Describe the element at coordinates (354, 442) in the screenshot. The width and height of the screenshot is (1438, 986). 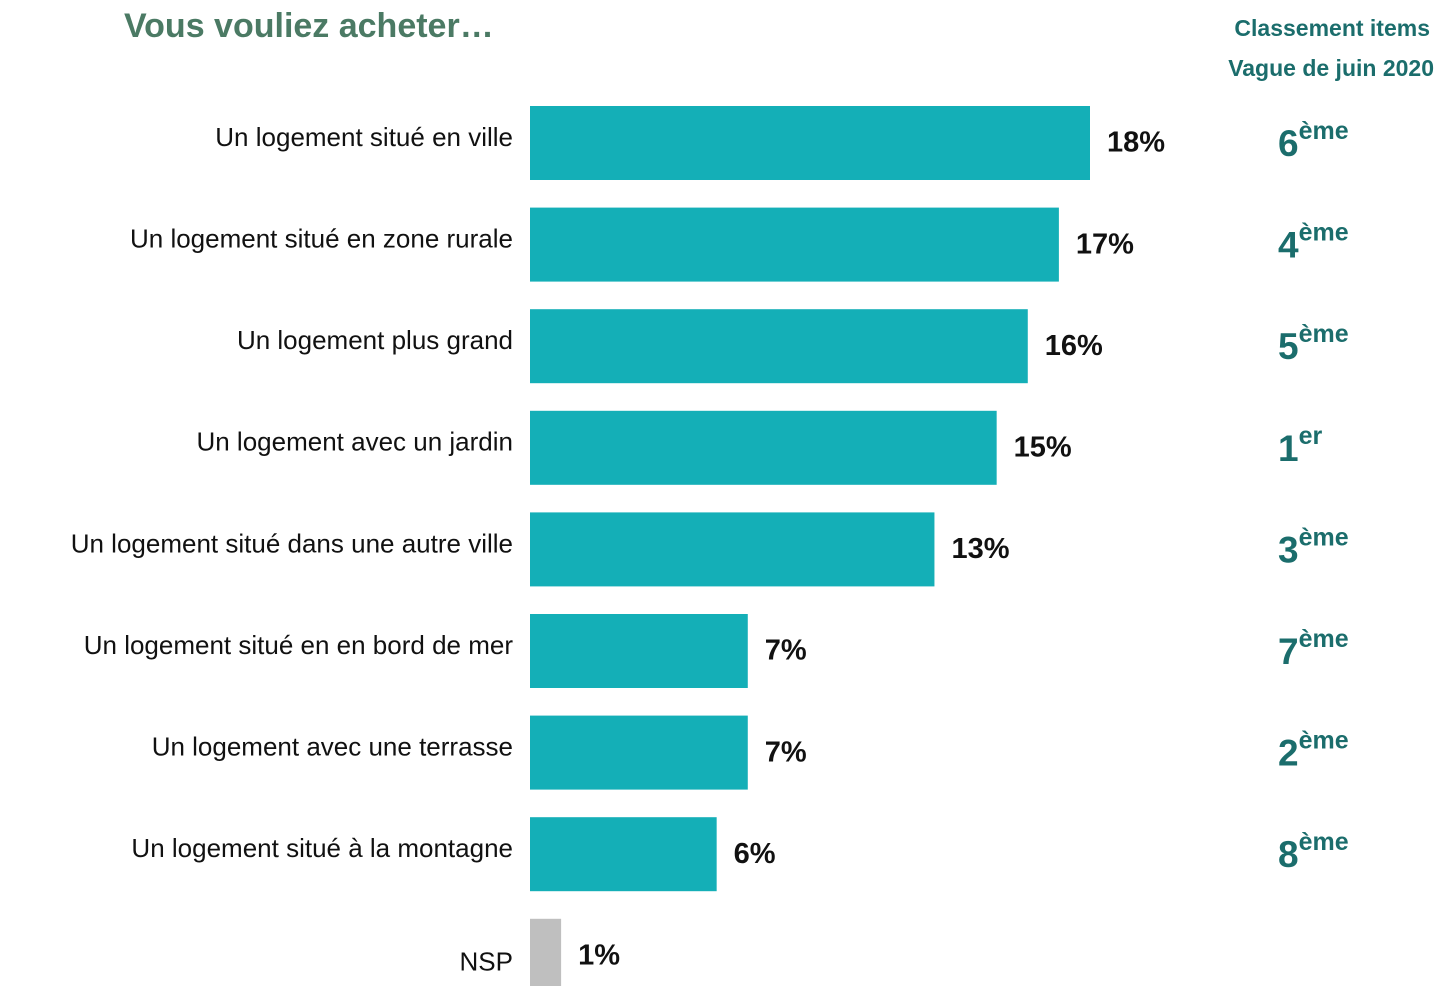
I see `category-label: Un logement avec un jardin` at that location.